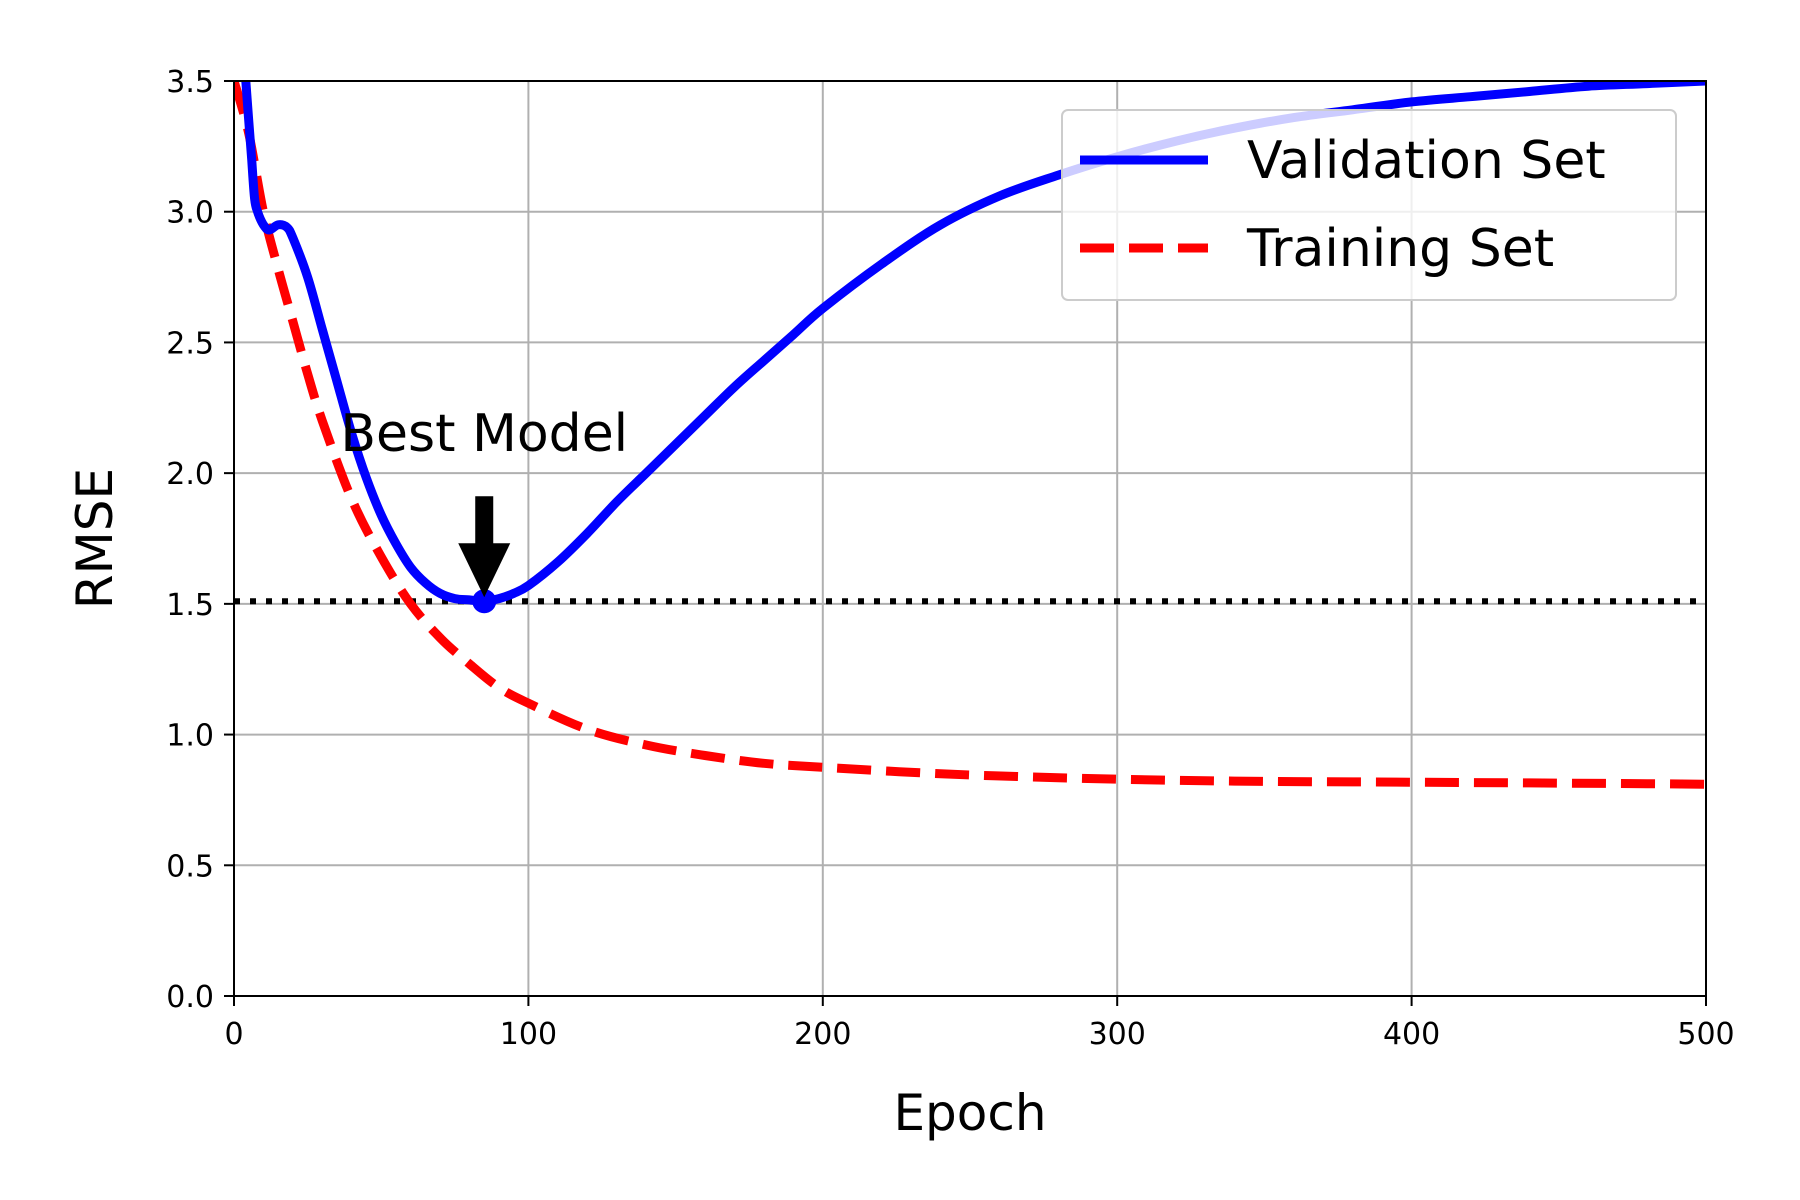 This screenshot has height=1200, width=1800. What do you see at coordinates (822, 1034) in the screenshot?
I see `x-tick-label: 200` at bounding box center [822, 1034].